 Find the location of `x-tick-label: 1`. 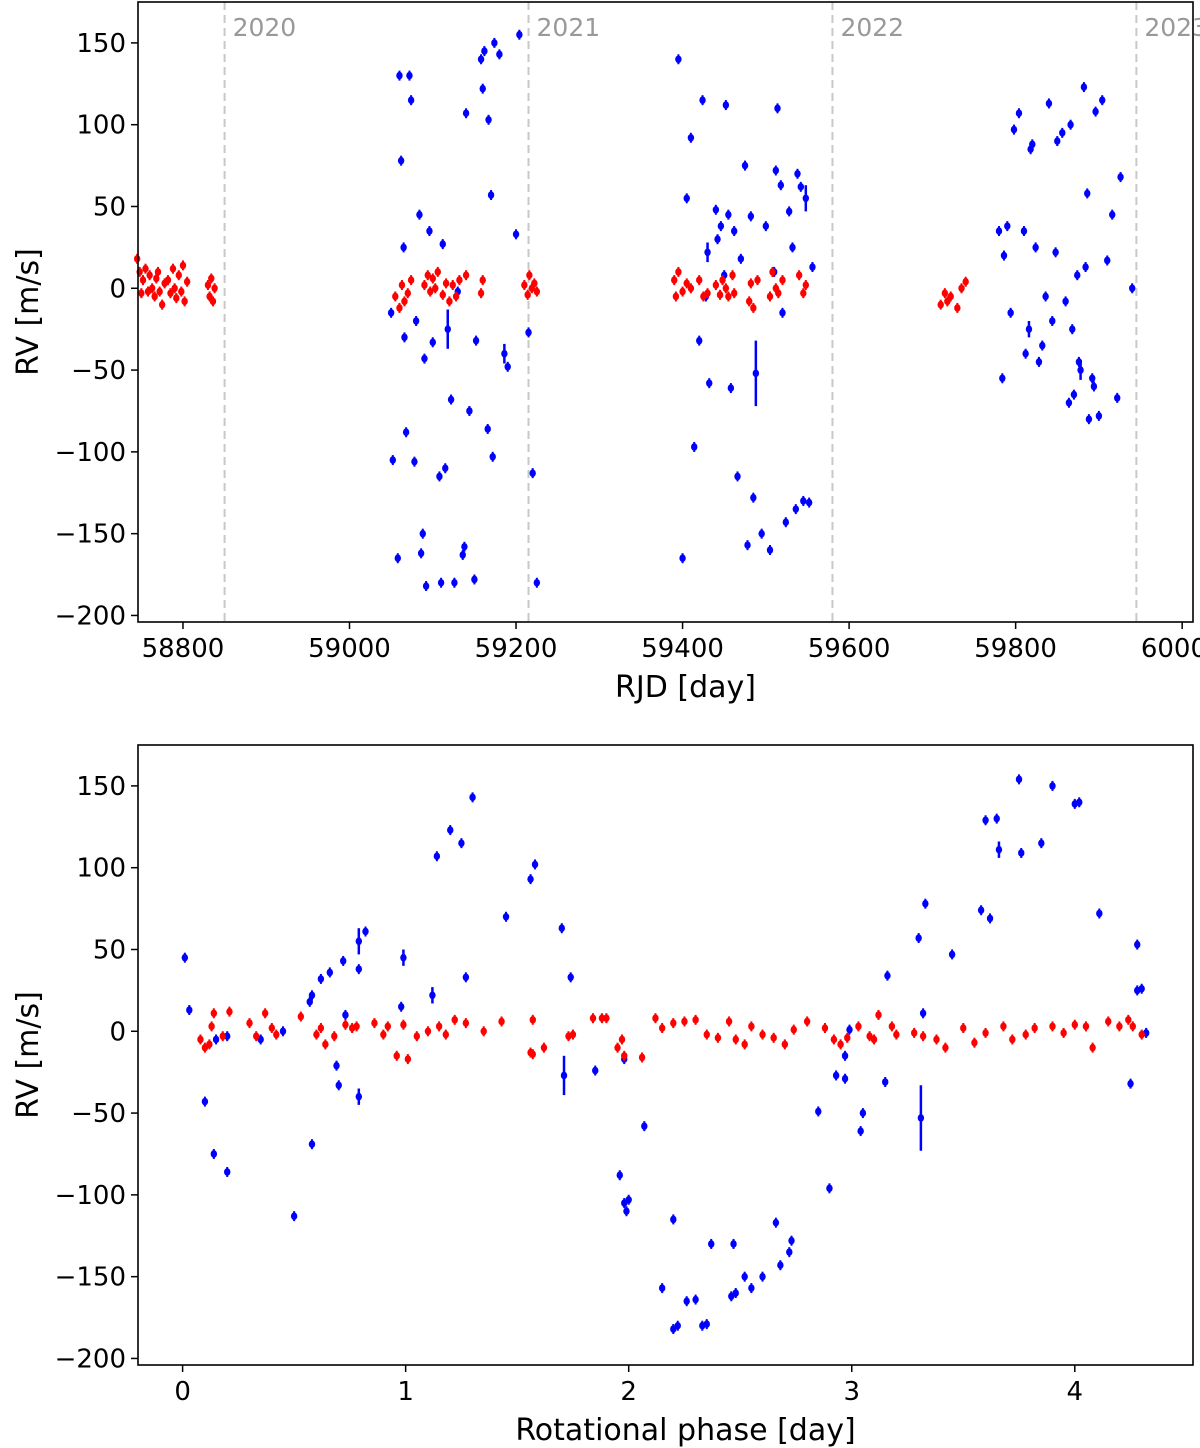

x-tick-label: 1 is located at coordinates (405, 1392).